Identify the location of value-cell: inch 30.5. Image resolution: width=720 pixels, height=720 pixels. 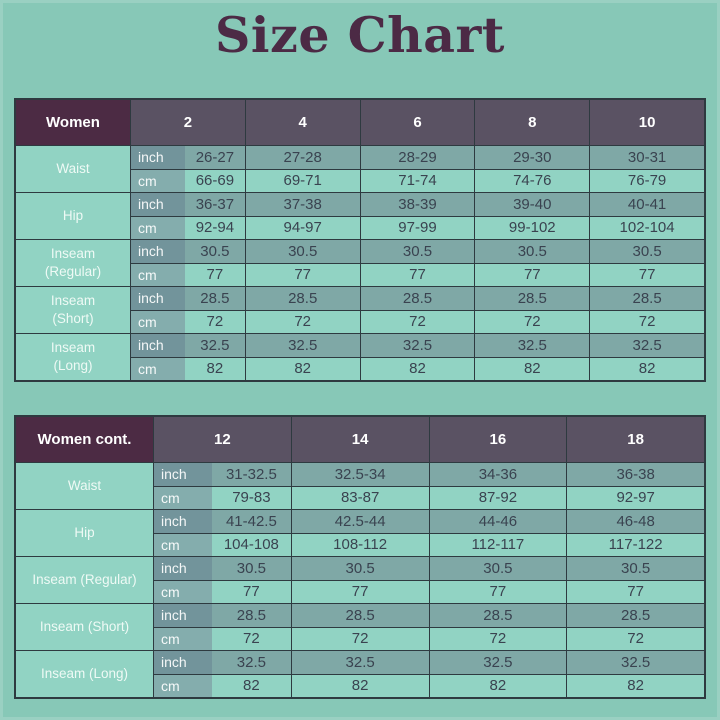
(223, 568).